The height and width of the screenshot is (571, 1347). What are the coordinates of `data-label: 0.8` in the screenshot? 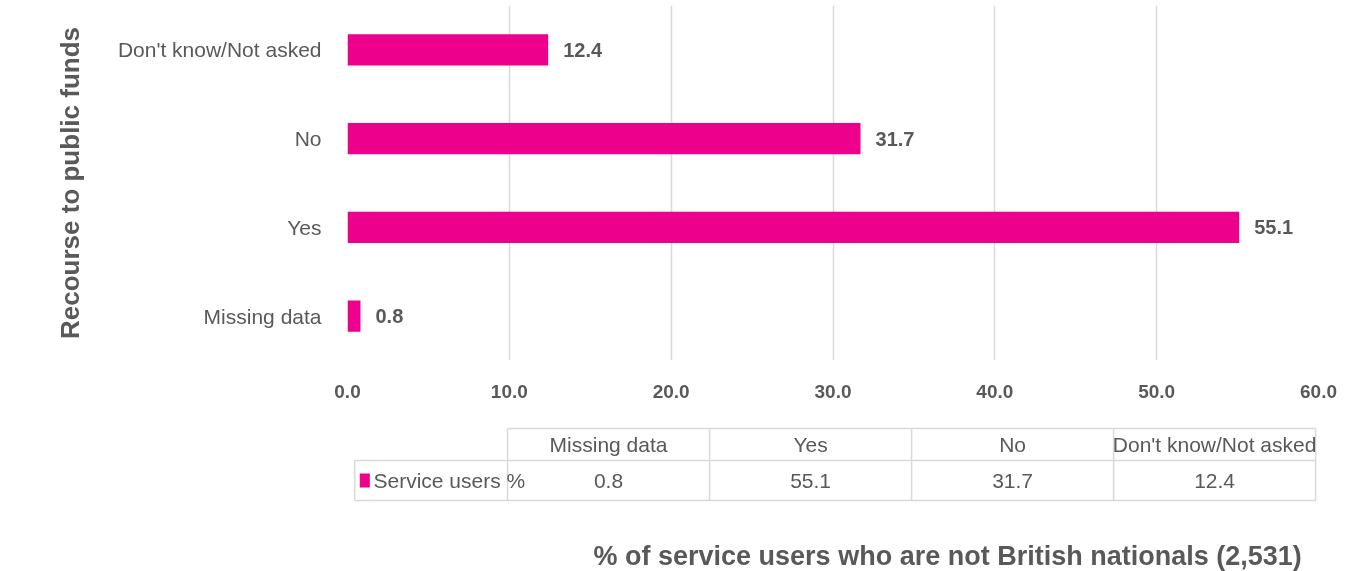 It's located at (389, 316).